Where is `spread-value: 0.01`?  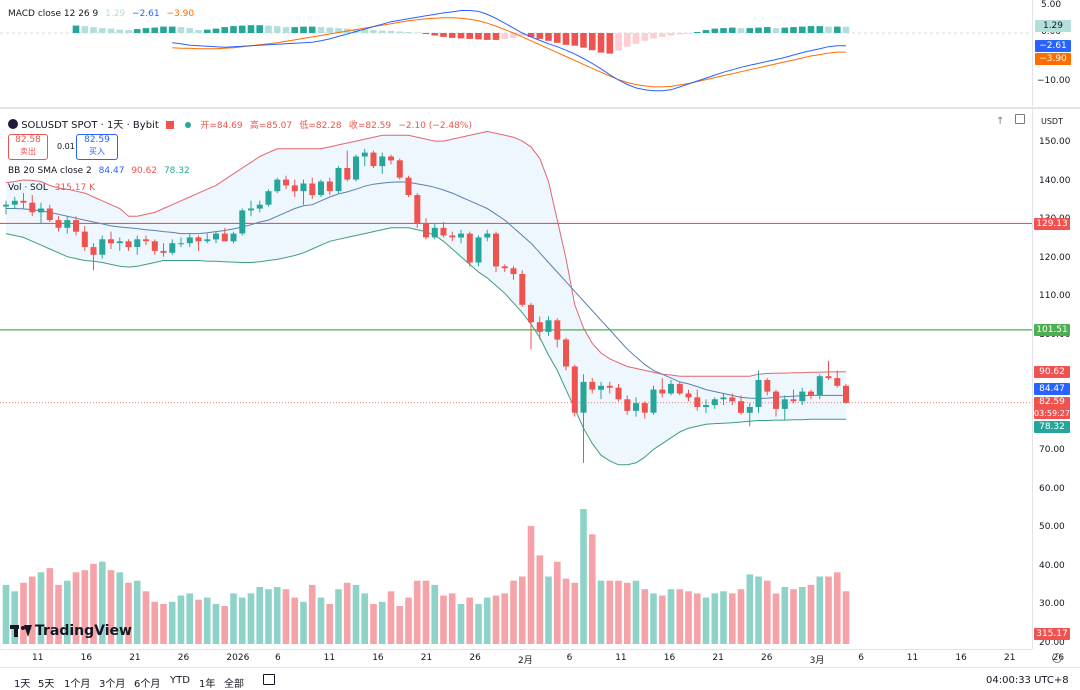
spread-value: 0.01 is located at coordinates (66, 146).